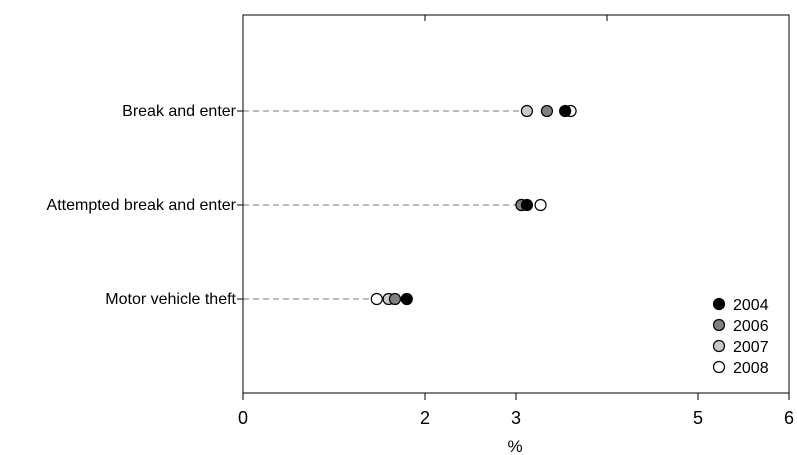 This screenshot has height=455, width=797. I want to click on x-tick-label: 5, so click(698, 418).